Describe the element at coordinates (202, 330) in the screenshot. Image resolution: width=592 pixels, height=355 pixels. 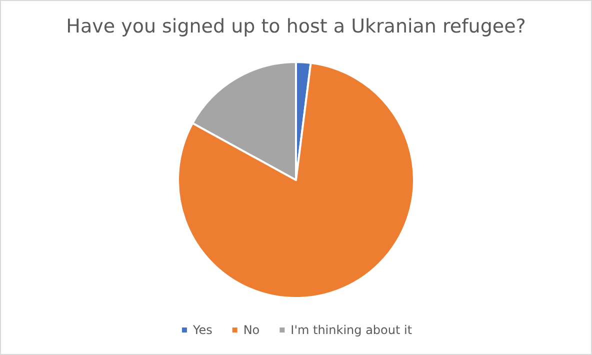
I see `legend-label: Yes` at that location.